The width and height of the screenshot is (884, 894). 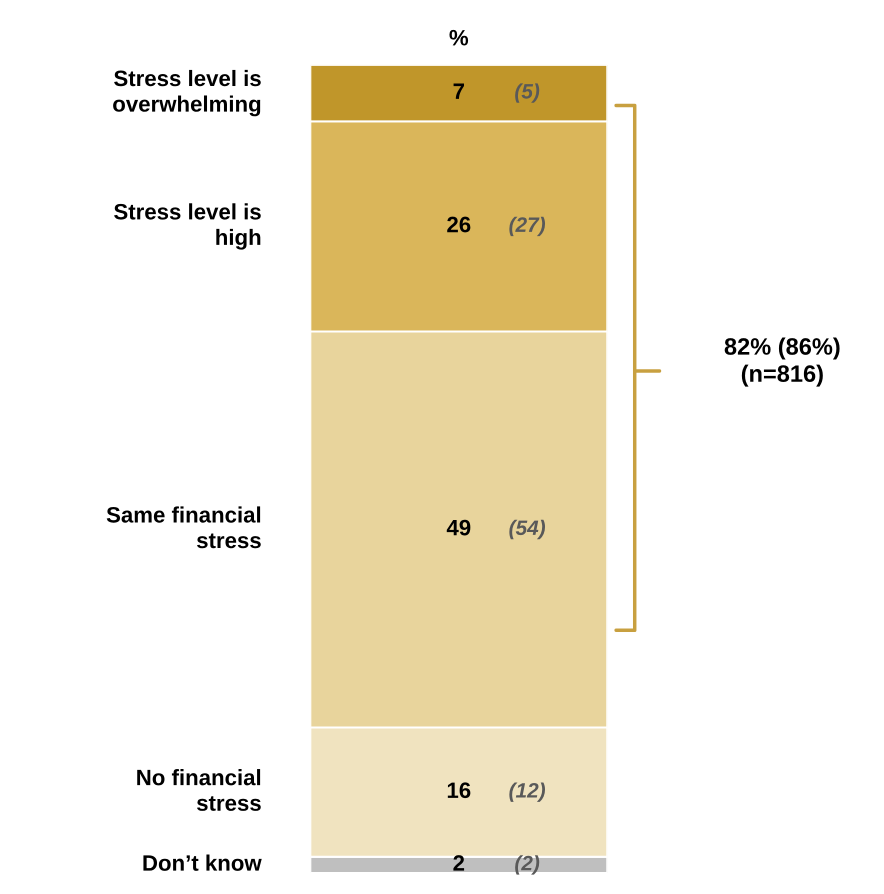 What do you see at coordinates (527, 226) in the screenshot?
I see `annotation: (27)` at bounding box center [527, 226].